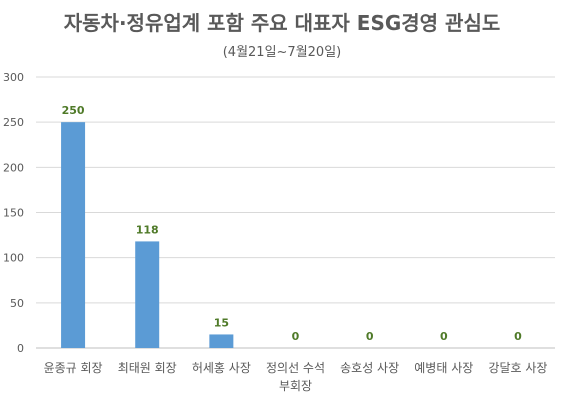 This screenshot has height=402, width=565. I want to click on category-label: 강달호 사장, so click(517, 368).